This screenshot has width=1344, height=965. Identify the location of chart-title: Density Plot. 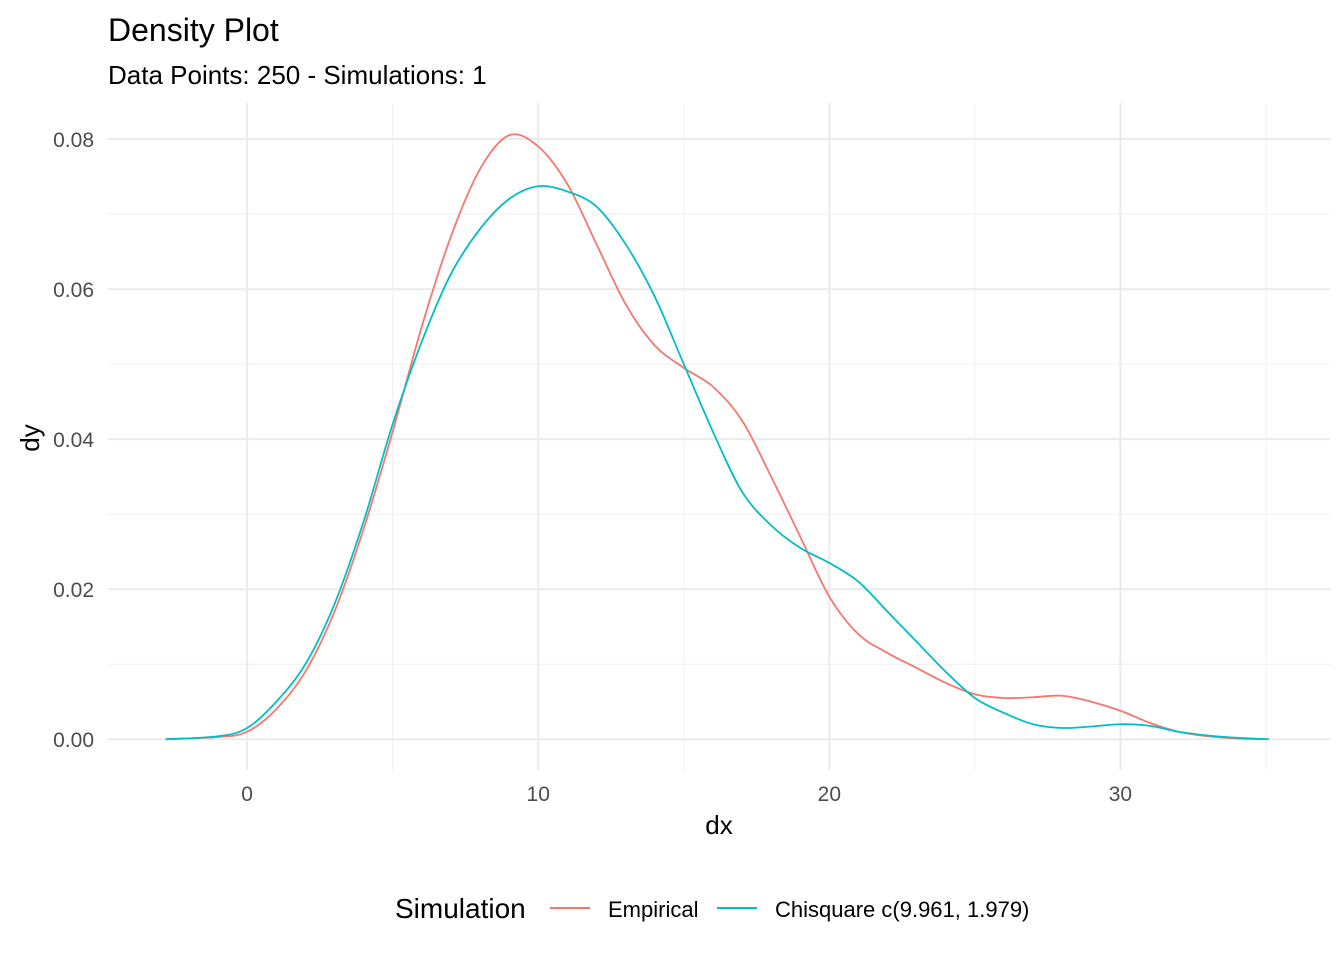
(193, 30).